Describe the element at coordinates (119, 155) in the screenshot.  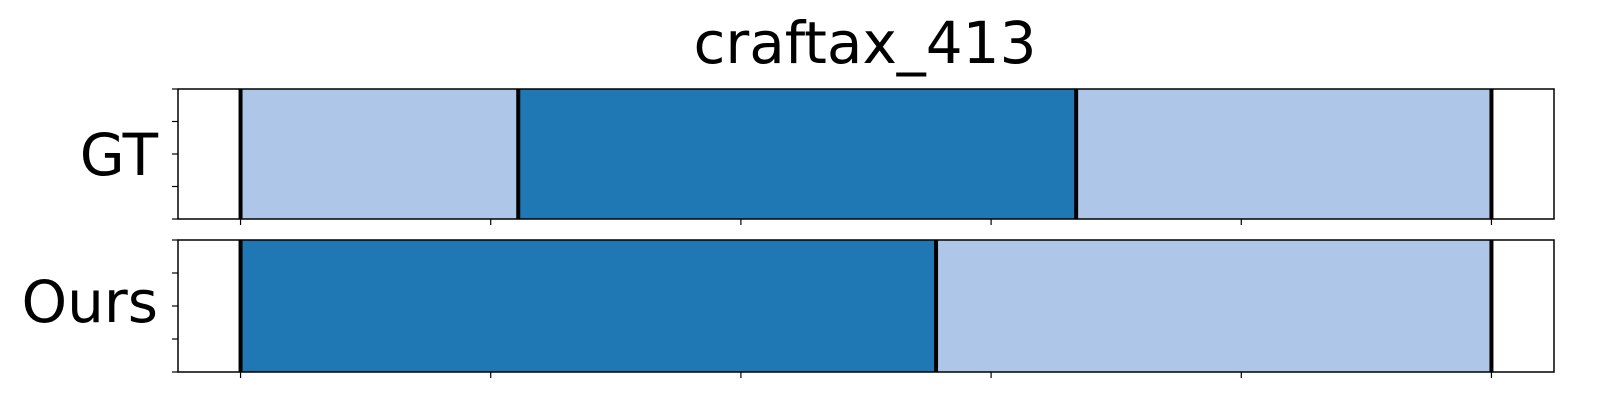
I see `row-label: GT` at that location.